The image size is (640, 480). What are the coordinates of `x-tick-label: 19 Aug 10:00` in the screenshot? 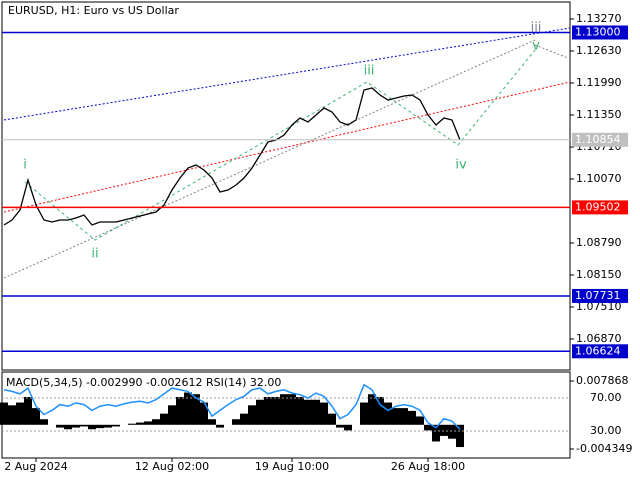 It's located at (292, 466).